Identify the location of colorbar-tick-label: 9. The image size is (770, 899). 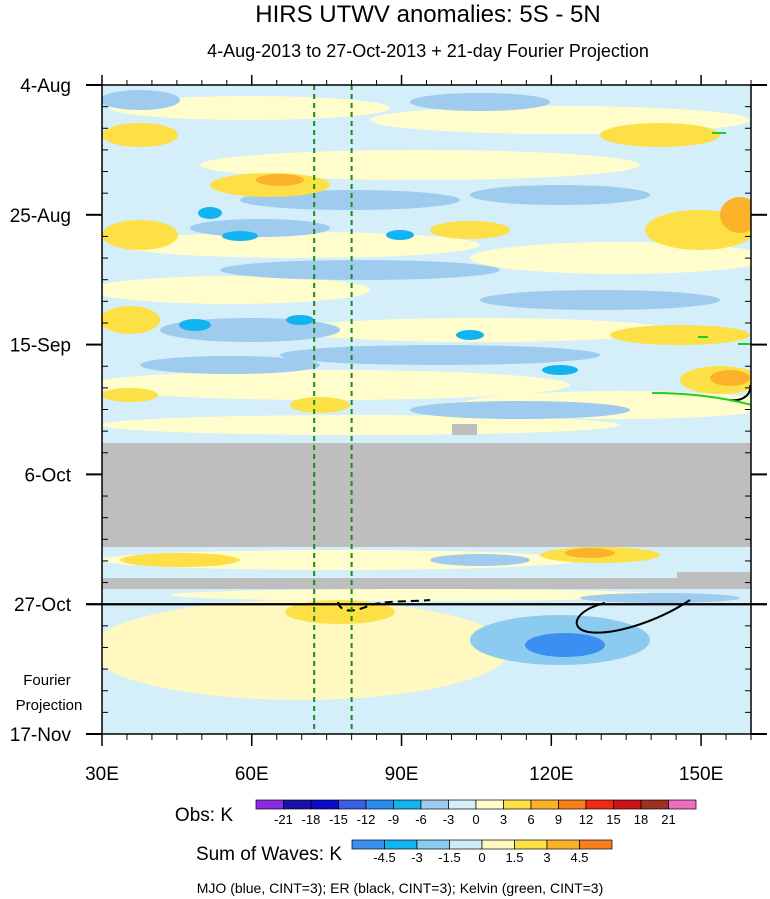
(558, 819).